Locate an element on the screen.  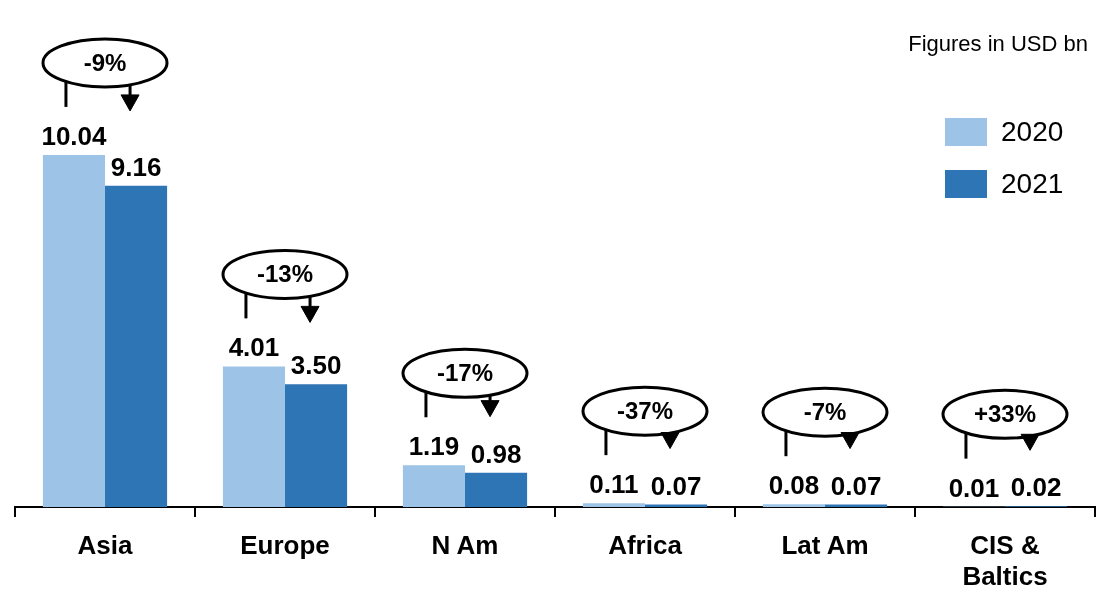
data-label: 0.02 is located at coordinates (1036, 487).